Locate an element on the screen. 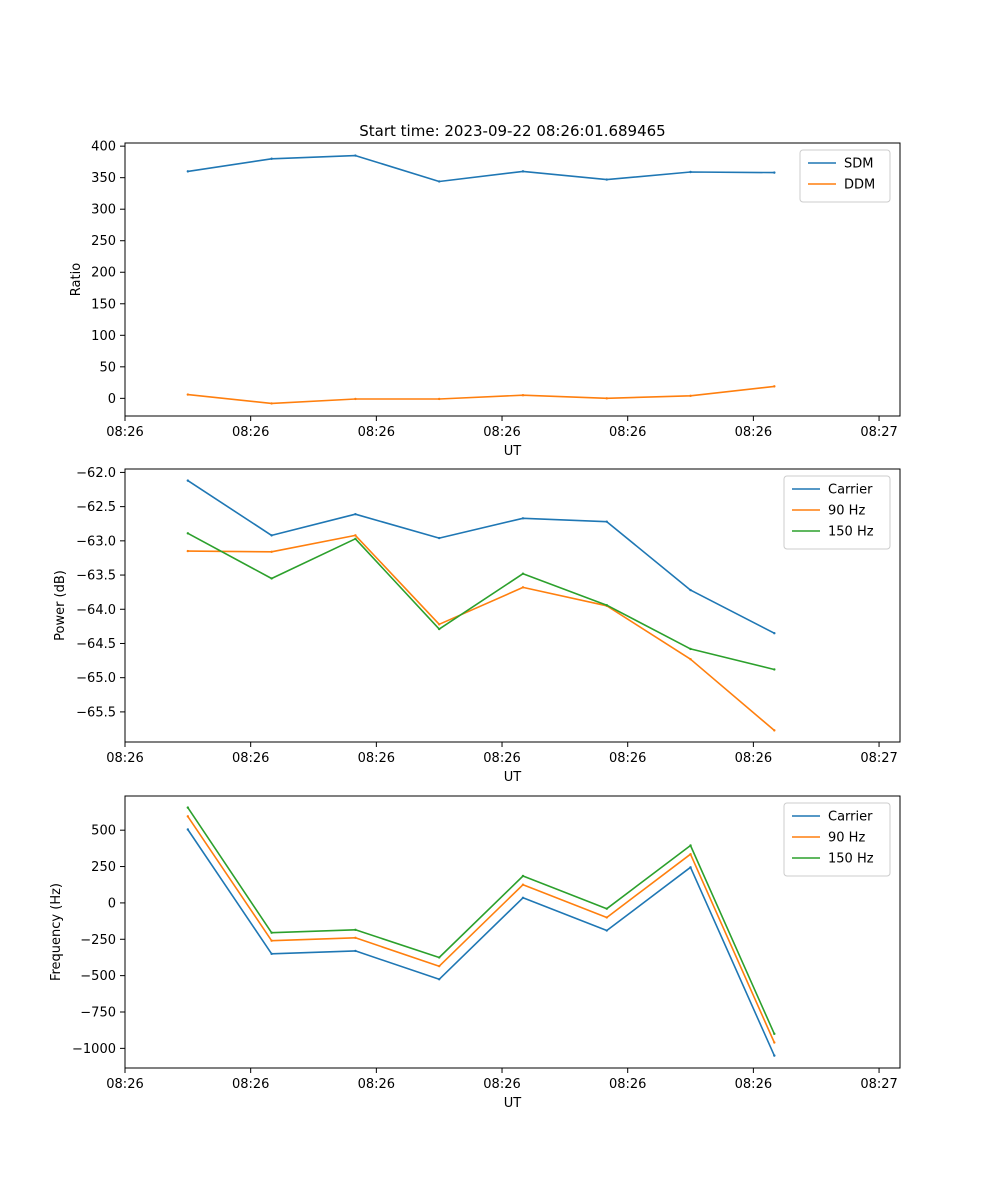 The width and height of the screenshot is (1000, 1200). y-tick-label: −250 is located at coordinates (98, 940).